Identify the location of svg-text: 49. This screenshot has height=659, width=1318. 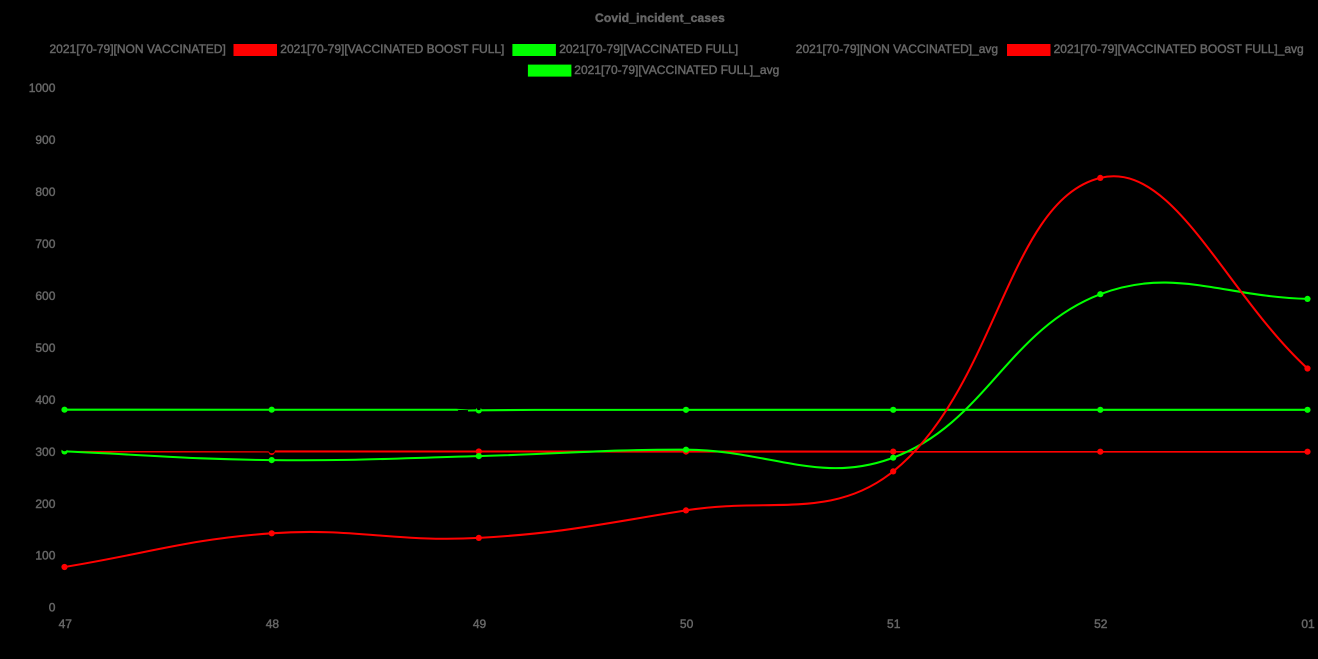
(480, 624).